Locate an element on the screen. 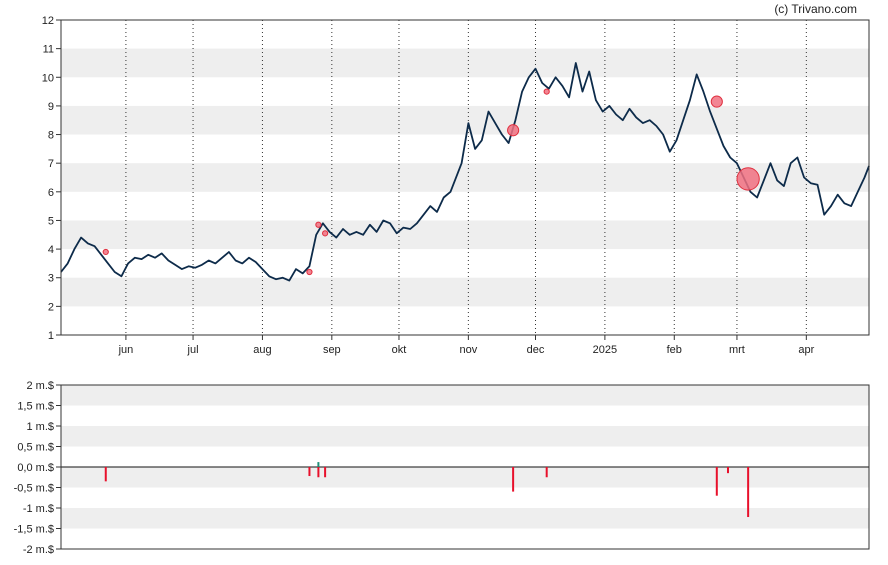 Image resolution: width=888 pixels, height=565 pixels. price-y-tick-label: 3 is located at coordinates (51, 279).